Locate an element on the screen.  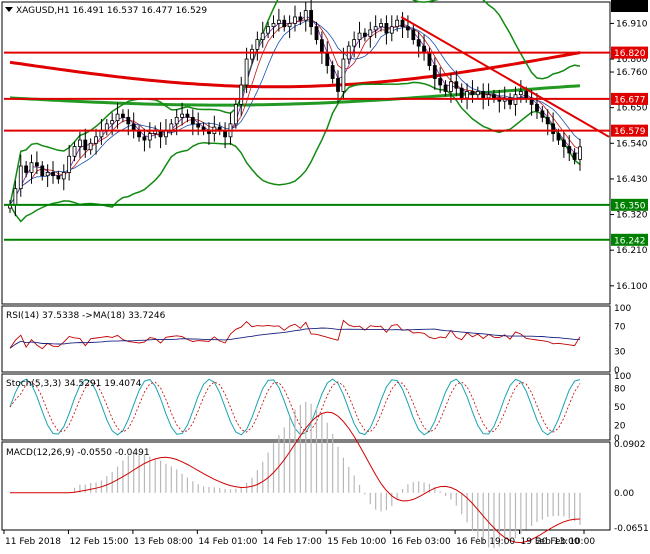
level-label: 16.529 is located at coordinates (630, 1).